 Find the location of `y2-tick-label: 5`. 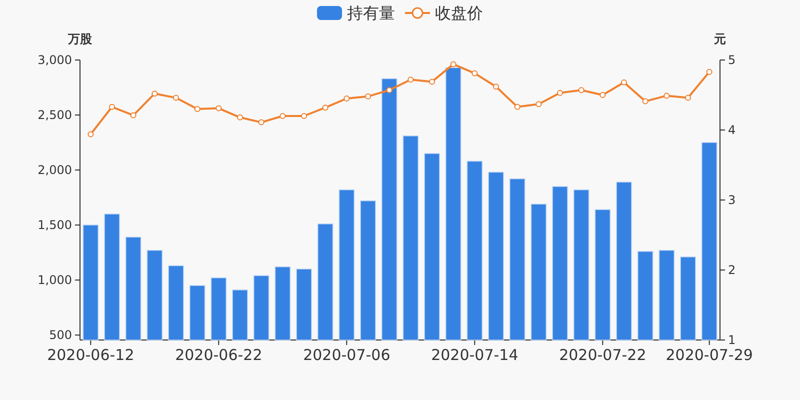

y2-tick-label: 5 is located at coordinates (732, 60).